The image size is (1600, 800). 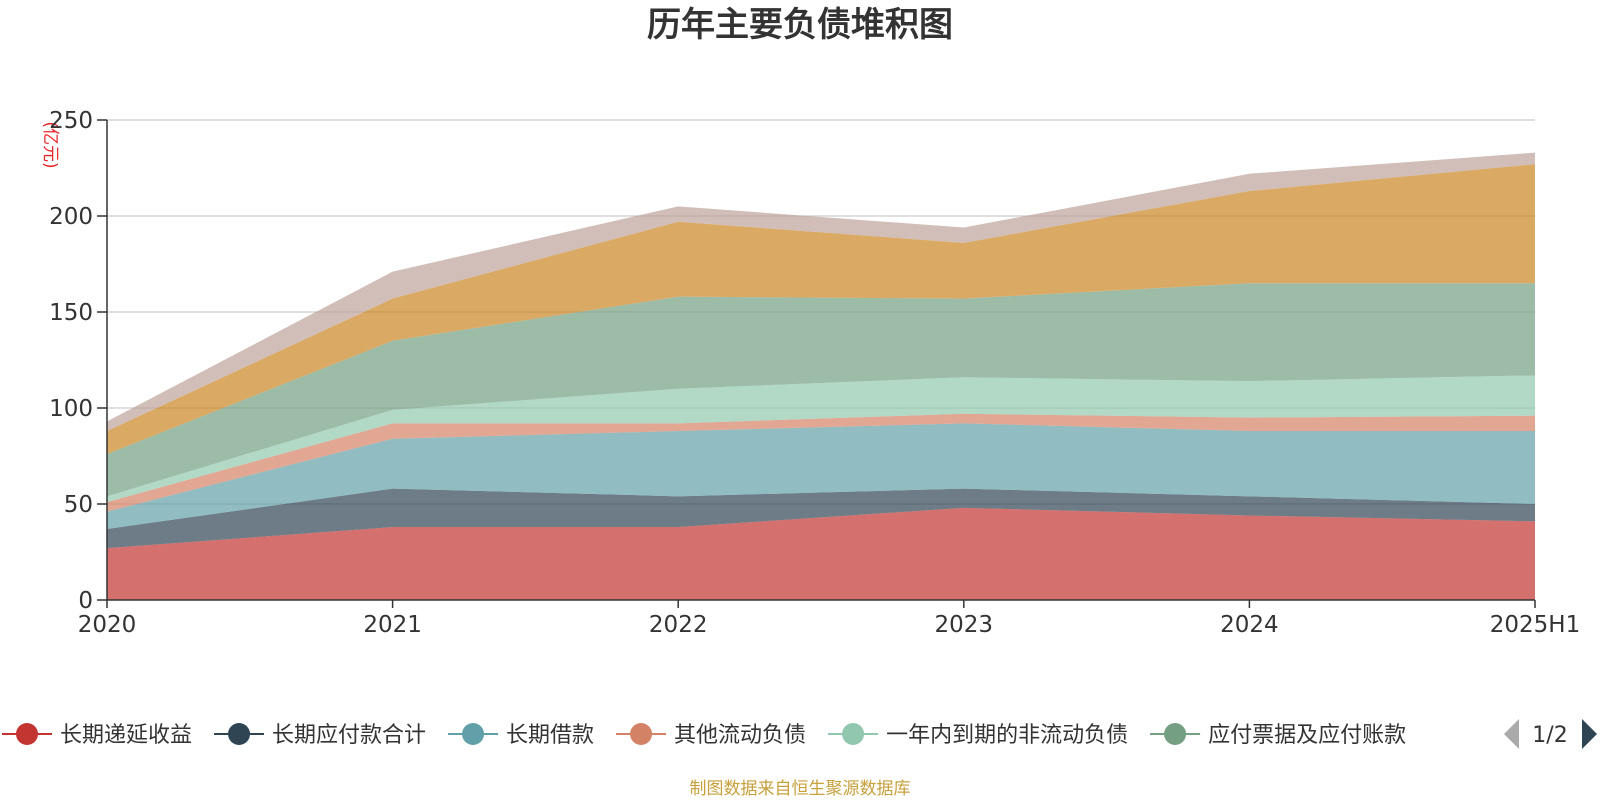 What do you see at coordinates (1249, 625) in the screenshot?
I see `x-tick-label: 2024` at bounding box center [1249, 625].